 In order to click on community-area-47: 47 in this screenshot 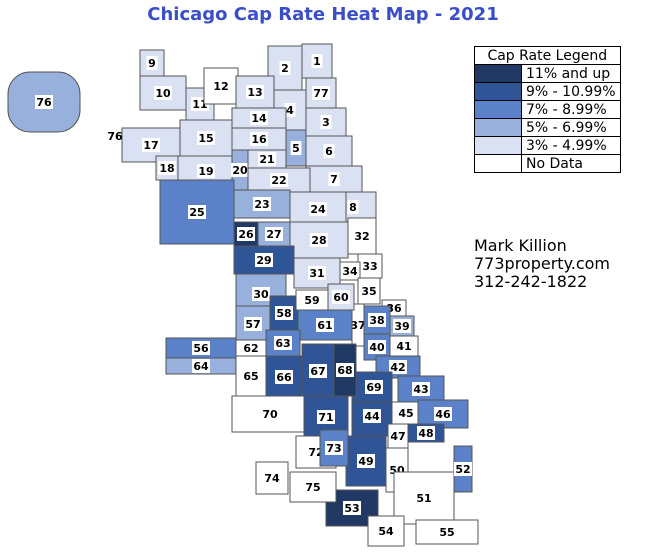, I will do `click(398, 436)`.